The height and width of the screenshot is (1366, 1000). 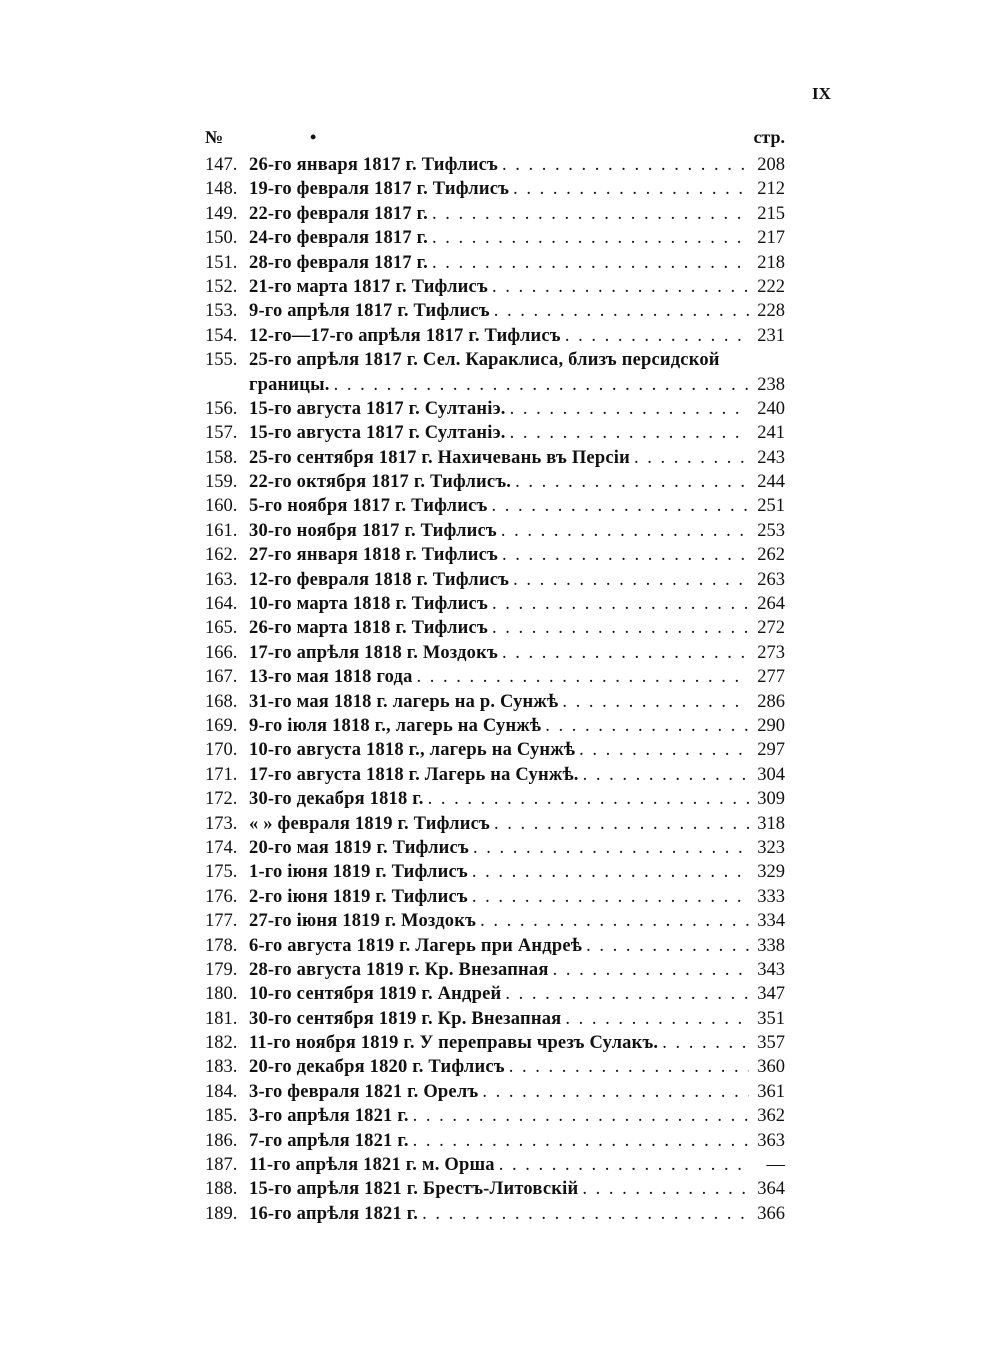 What do you see at coordinates (414, 1189) in the screenshot?
I see `entry-title: 15-го апрѣля 1821 г. Брестъ-Литовскій` at bounding box center [414, 1189].